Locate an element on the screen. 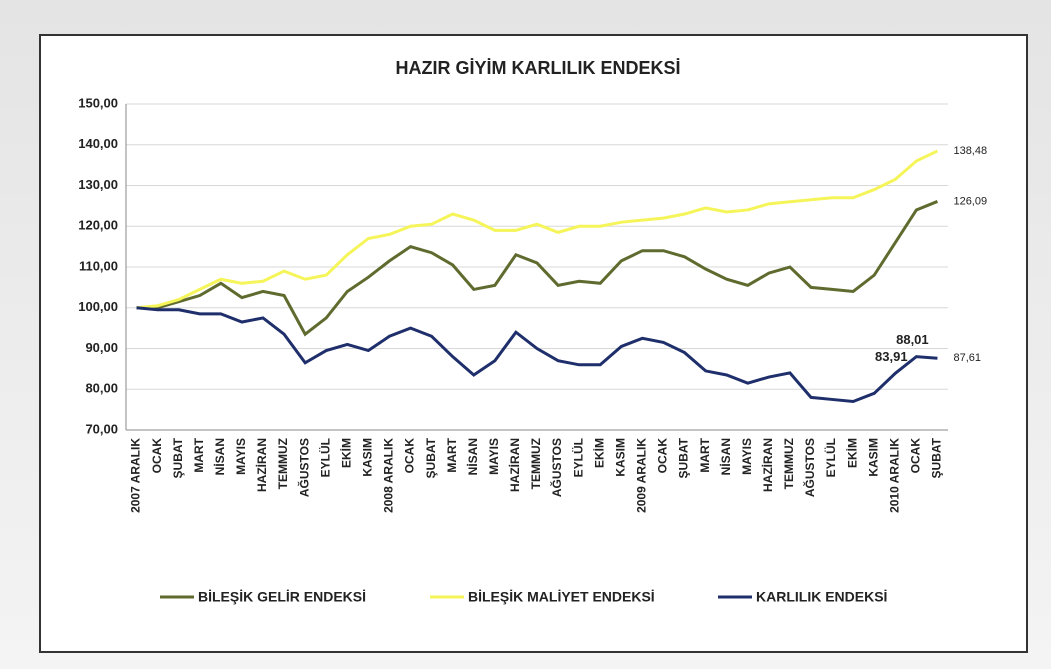 Image resolution: width=1051 pixels, height=669 pixels. data-label: 87,61 is located at coordinates (967, 358).